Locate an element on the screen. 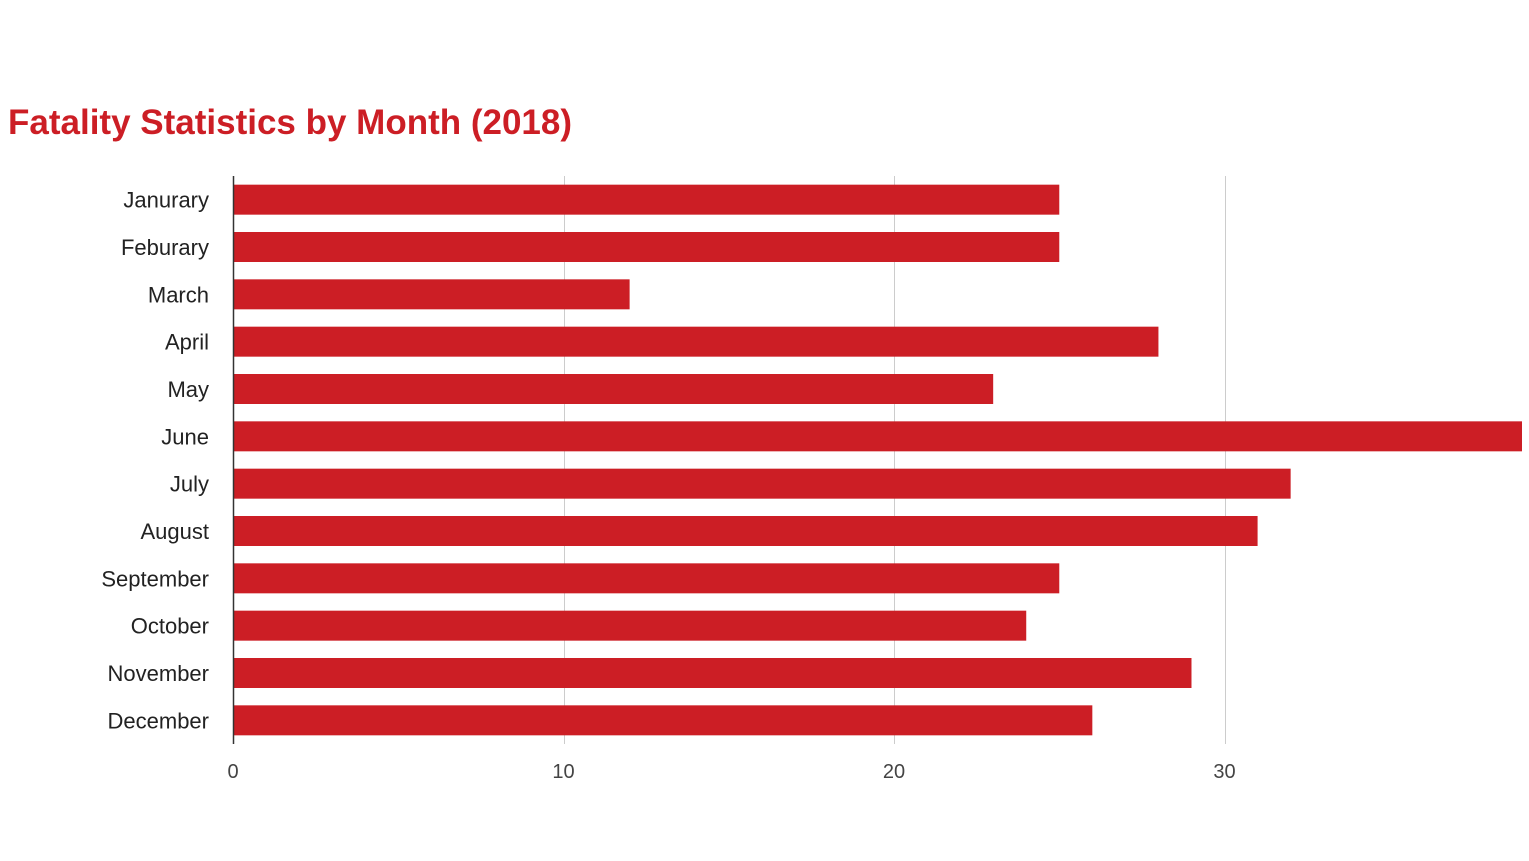 Image resolution: width=1529 pixels, height=861 pixels. category-label-june: June is located at coordinates (185, 436).